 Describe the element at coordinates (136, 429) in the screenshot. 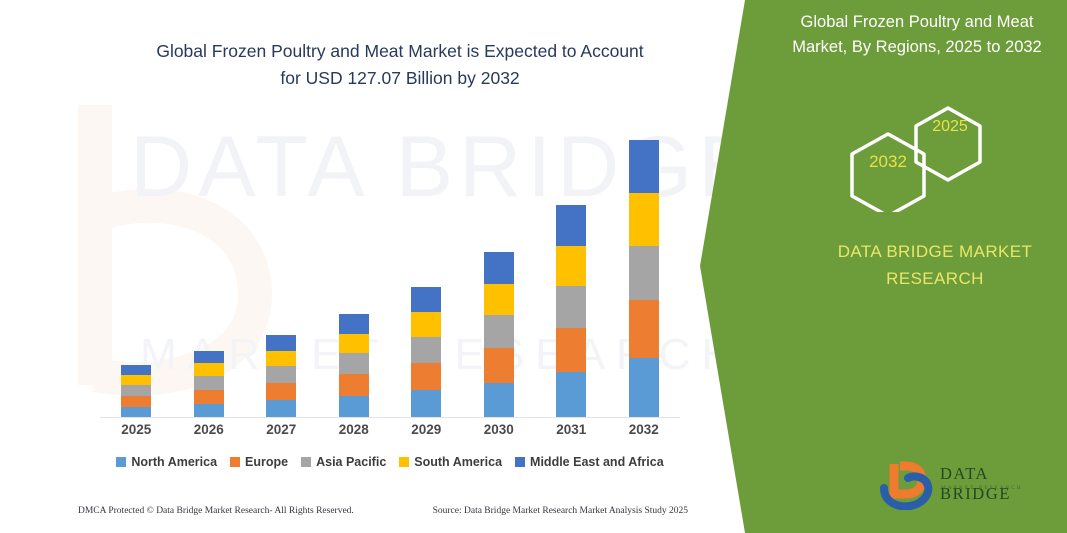

I see `x-axis-tick-2025: 2025` at that location.